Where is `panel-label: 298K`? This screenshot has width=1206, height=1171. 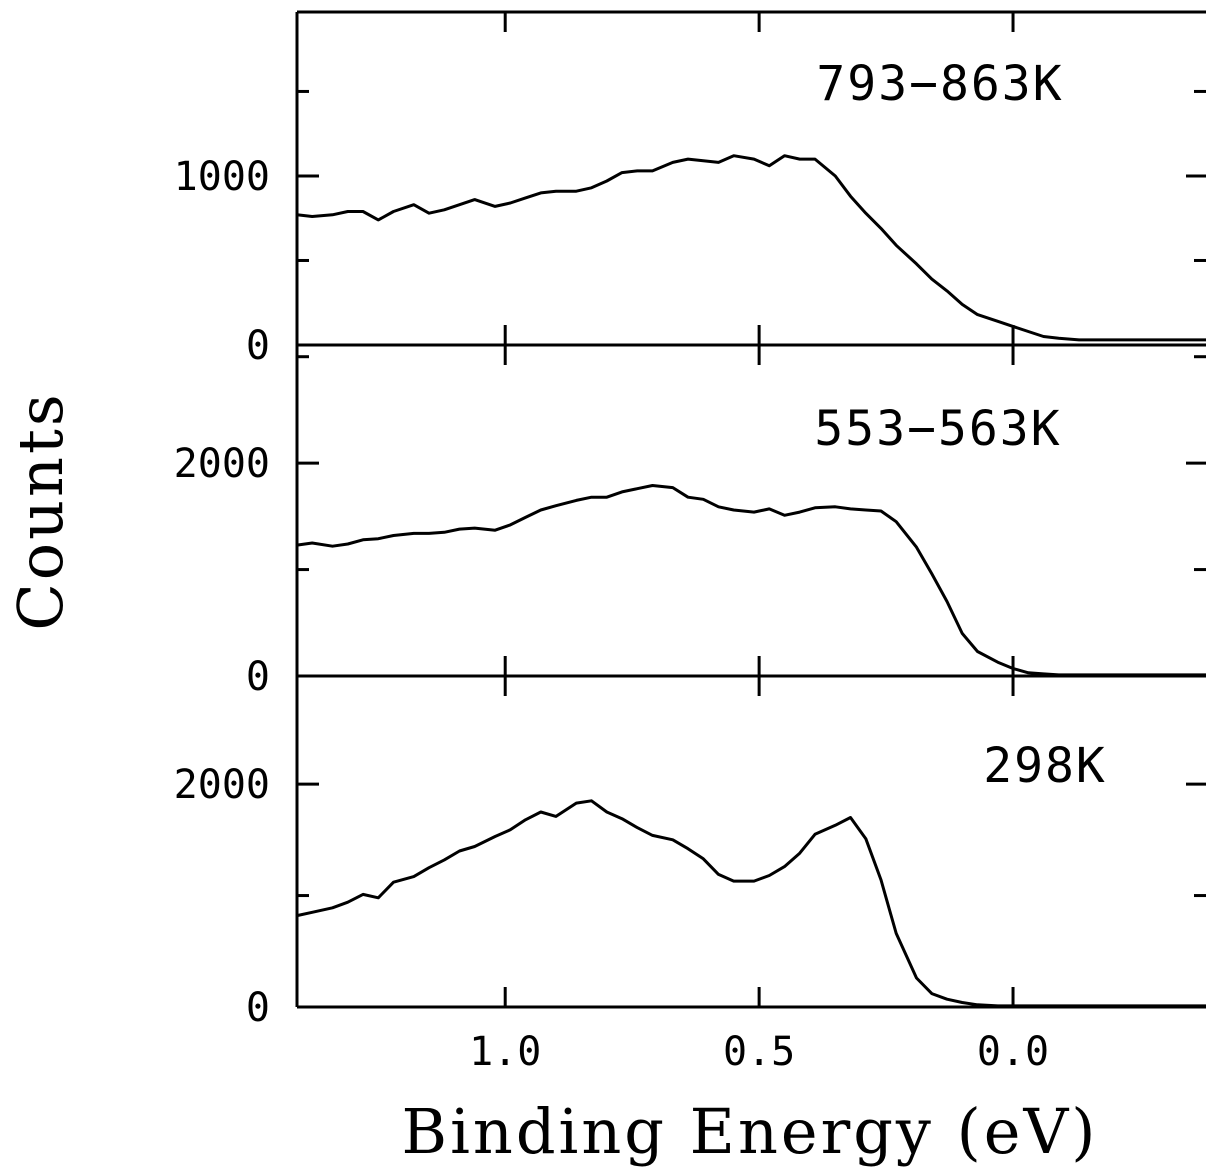
panel-label: 298K is located at coordinates (1045, 766).